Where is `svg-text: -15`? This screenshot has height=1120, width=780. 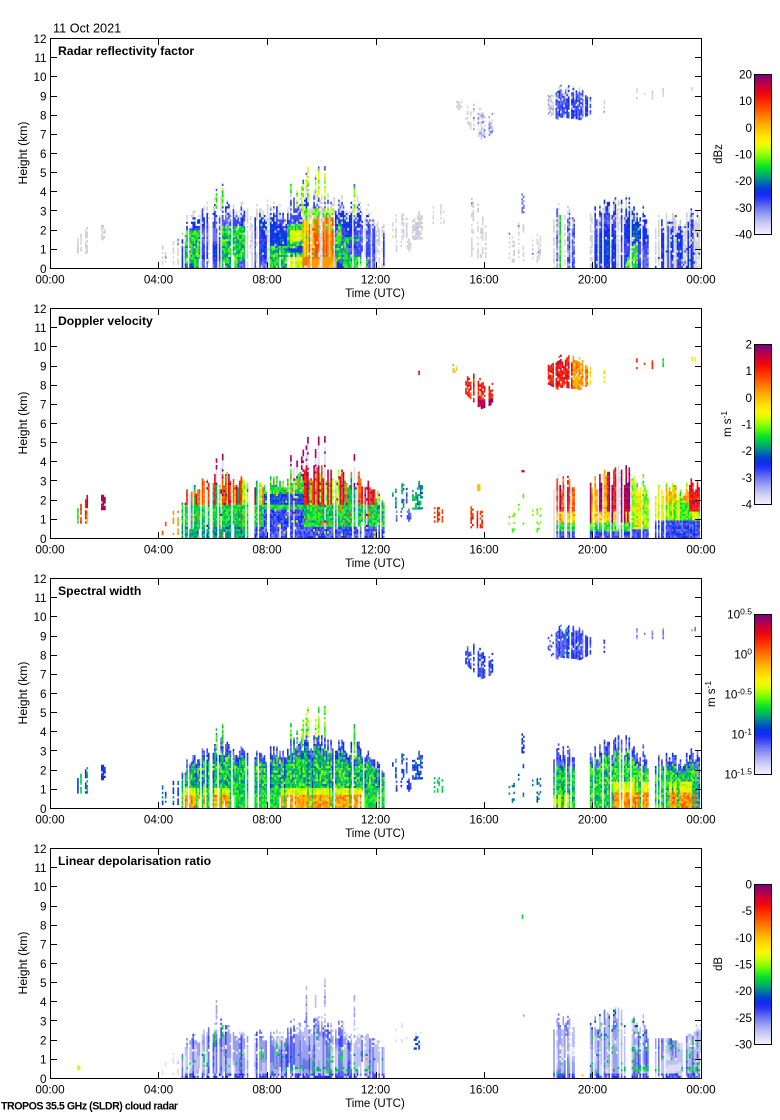
svg-text: -15 is located at coordinates (743, 965).